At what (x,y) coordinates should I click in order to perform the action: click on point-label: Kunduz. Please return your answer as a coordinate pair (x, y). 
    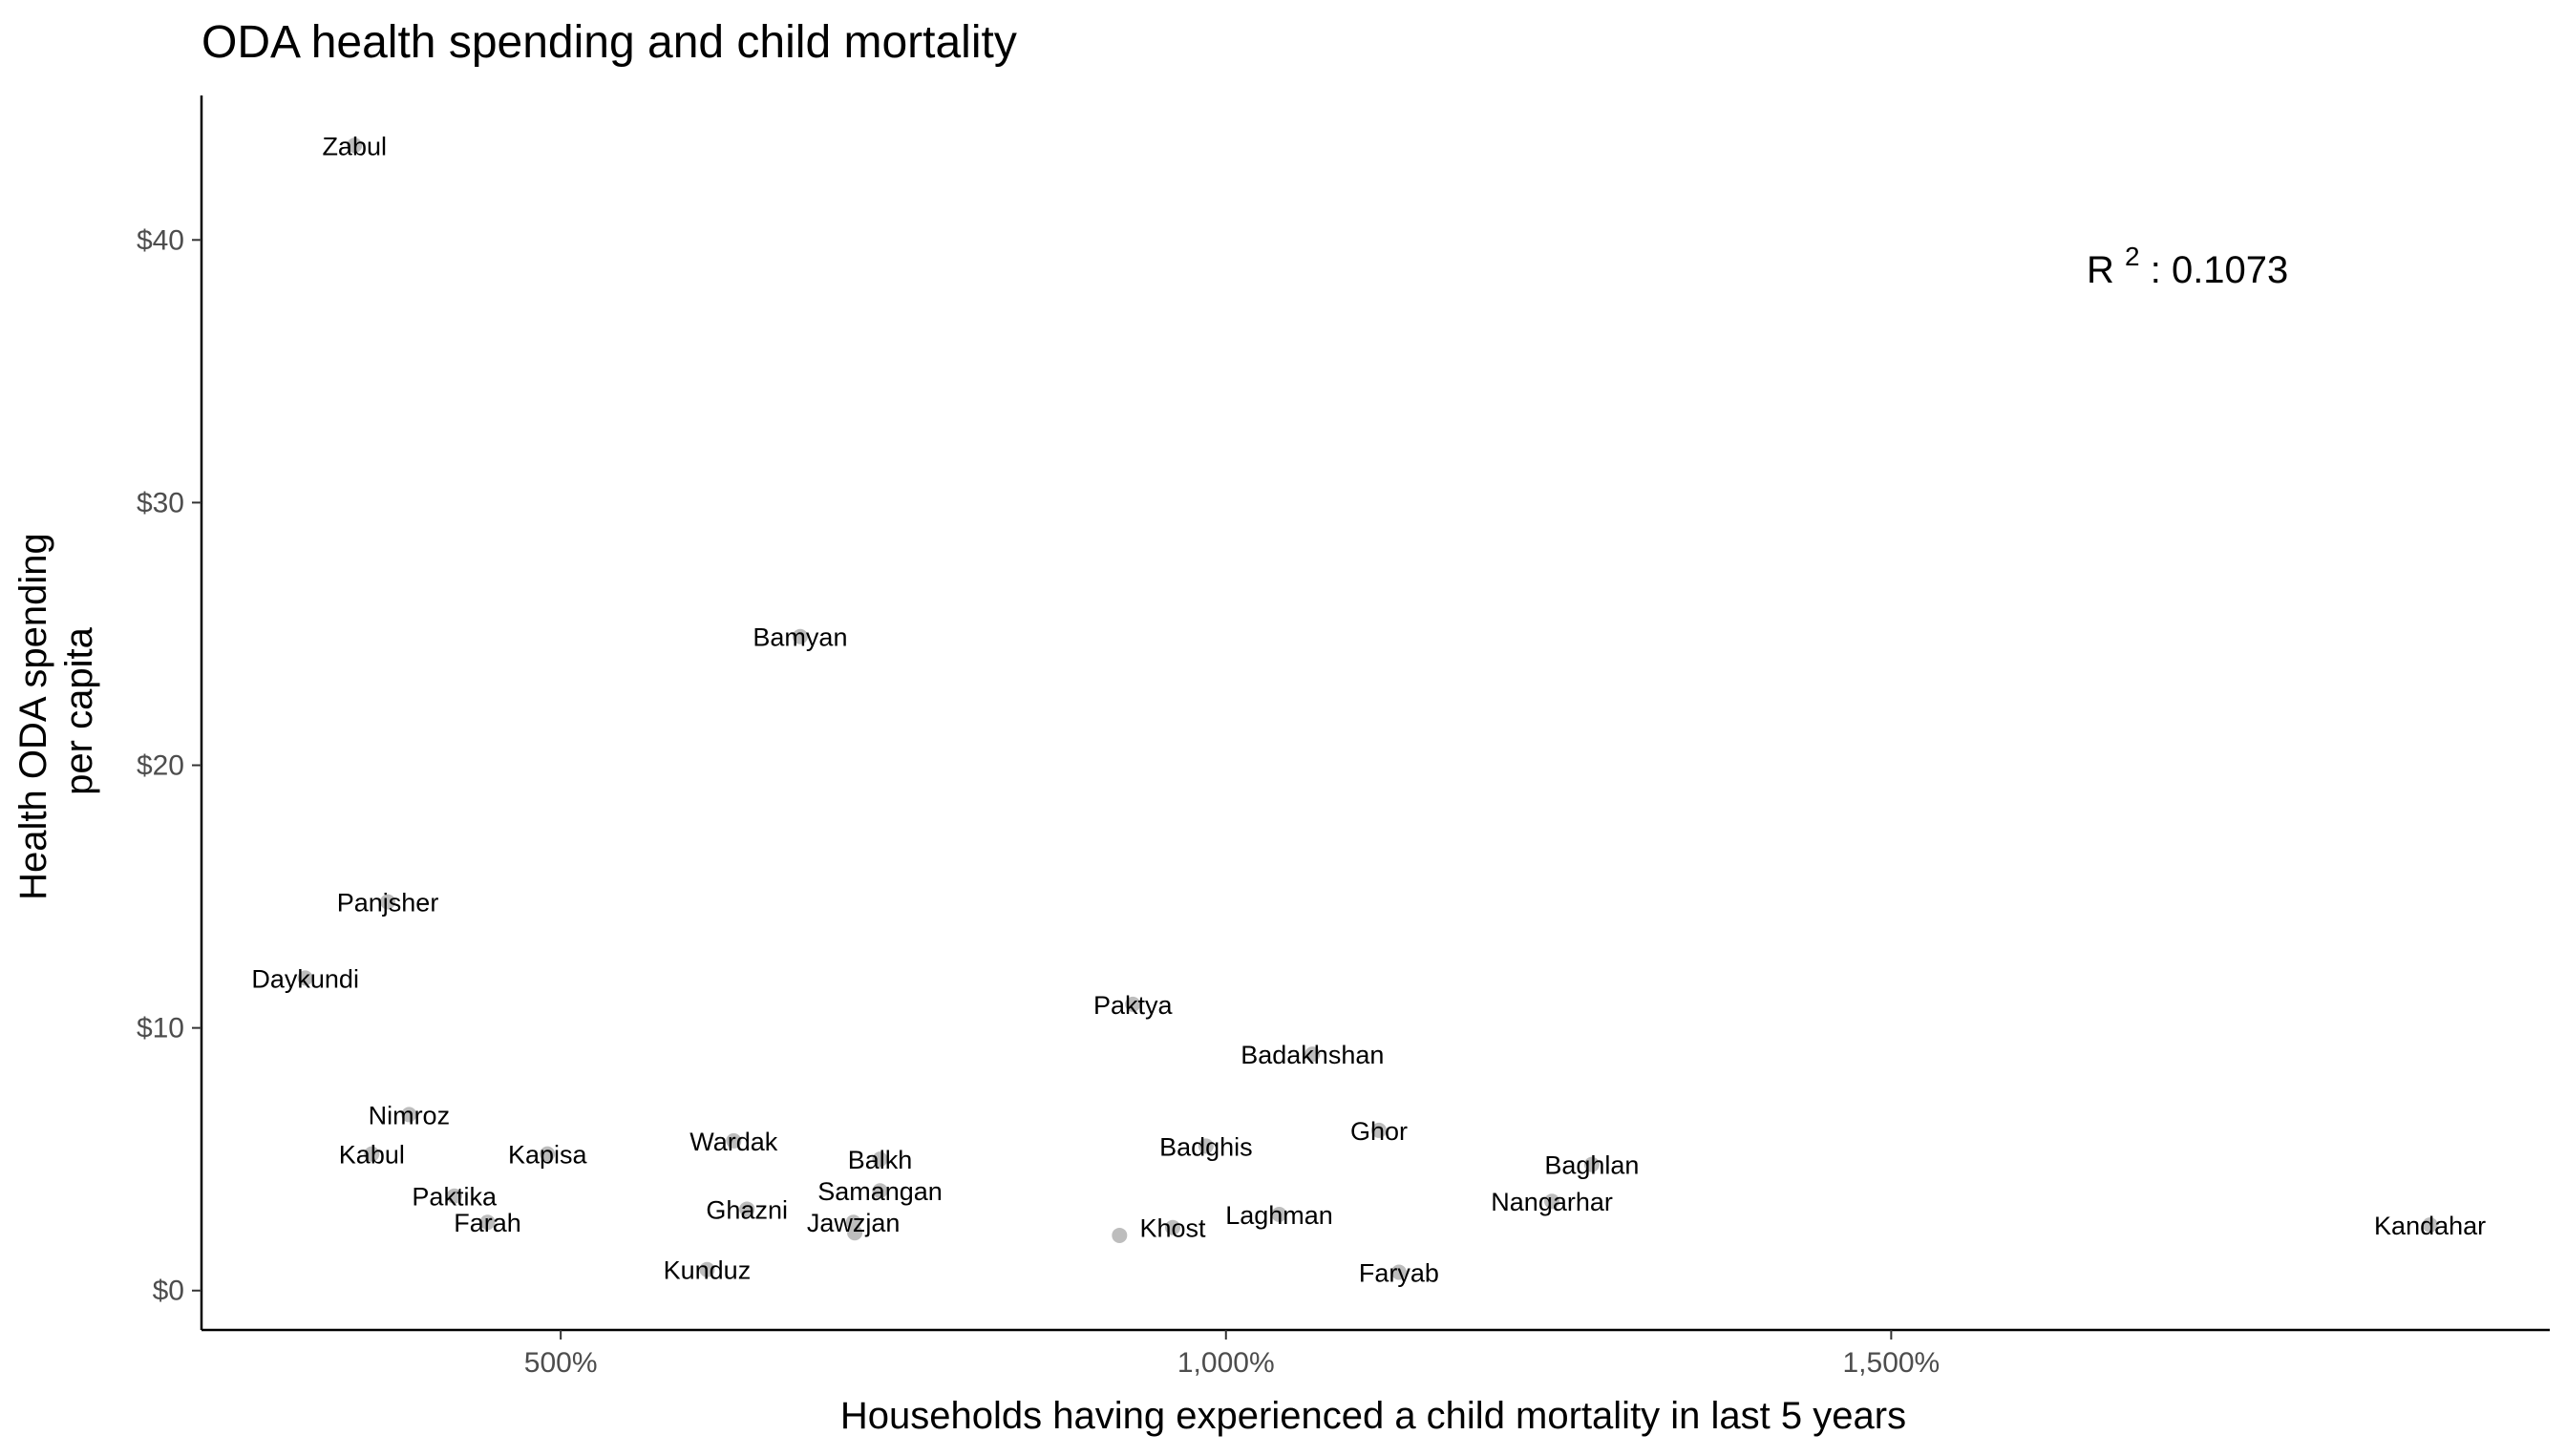
    Looking at the image, I should click on (708, 1271).